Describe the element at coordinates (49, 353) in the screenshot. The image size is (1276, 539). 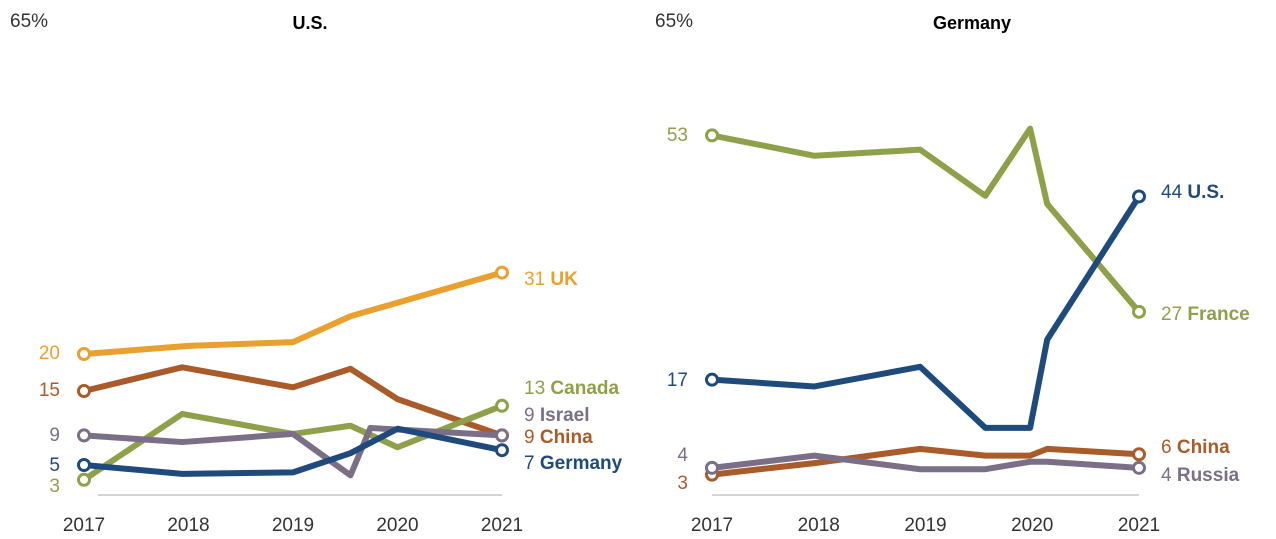
I see `start-label: 20` at that location.